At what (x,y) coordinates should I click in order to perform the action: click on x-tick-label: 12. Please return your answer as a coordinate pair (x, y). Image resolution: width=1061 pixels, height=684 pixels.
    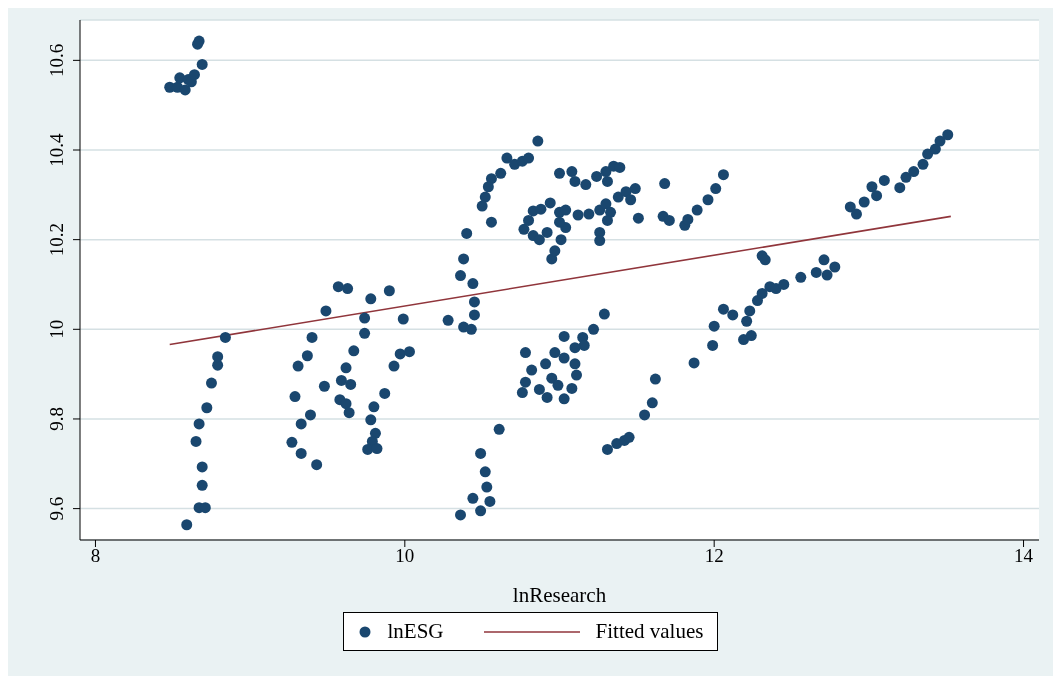
    Looking at the image, I should click on (714, 556).